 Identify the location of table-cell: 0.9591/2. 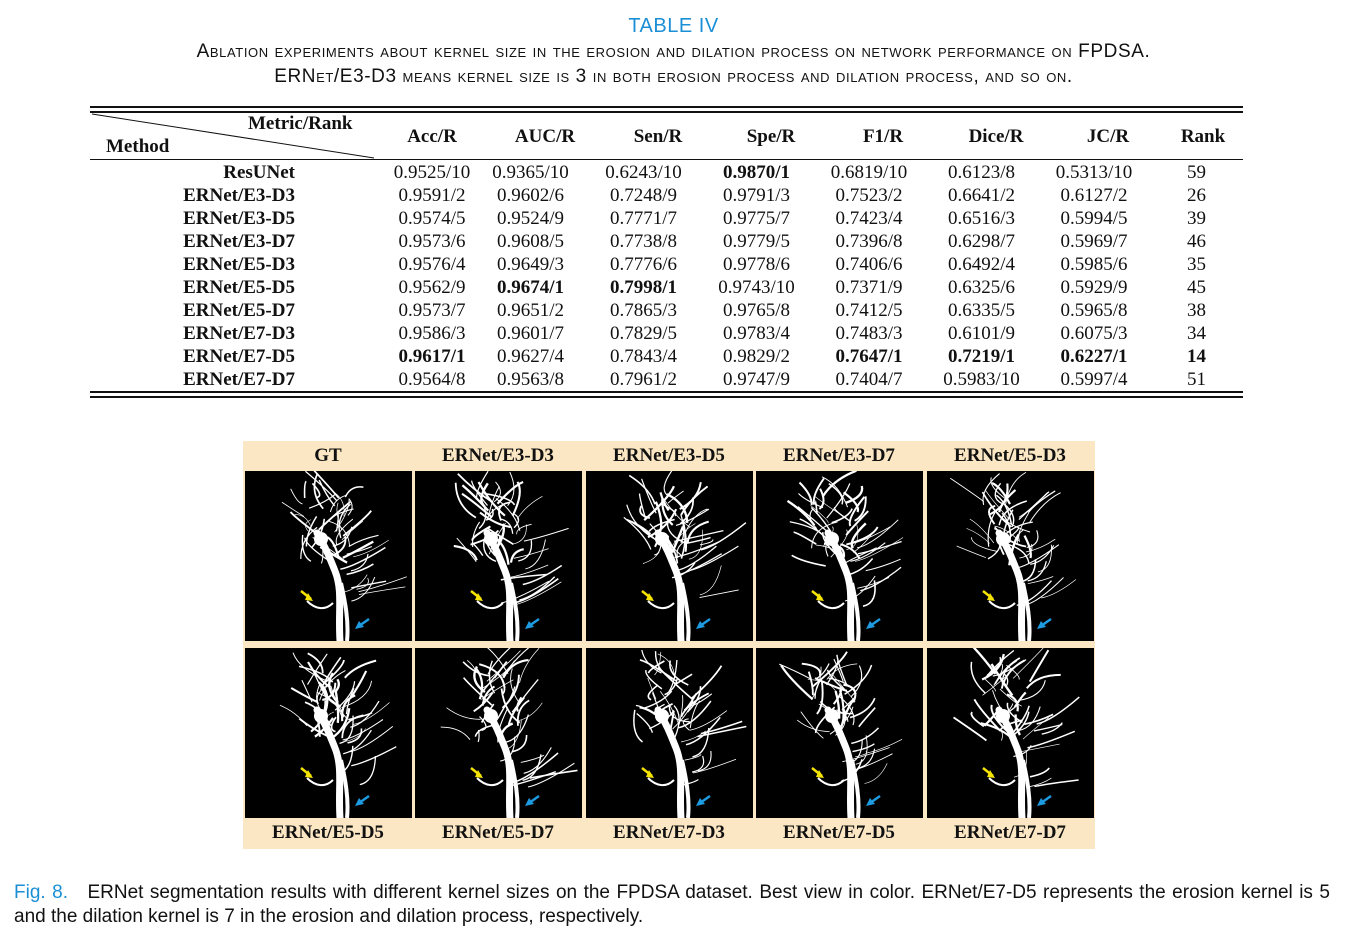
(432, 195).